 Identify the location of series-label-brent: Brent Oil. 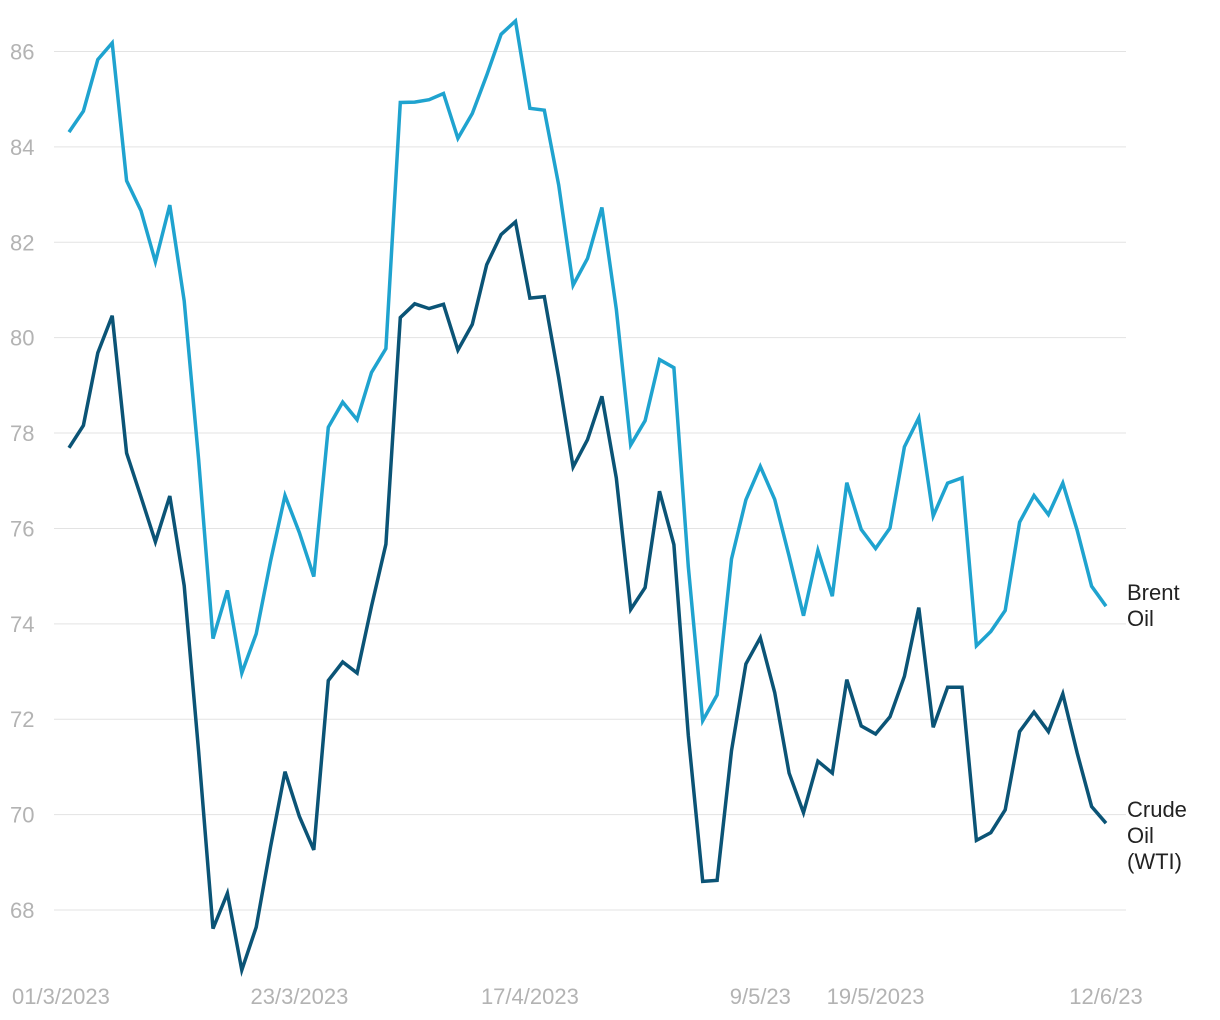
(1153, 605).